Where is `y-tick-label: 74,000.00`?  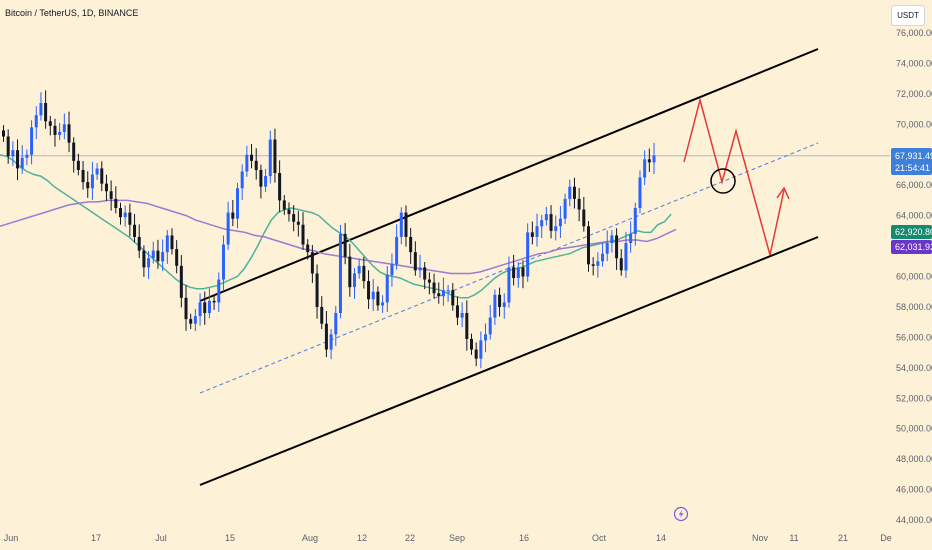
y-tick-label: 74,000.00 is located at coordinates (914, 63).